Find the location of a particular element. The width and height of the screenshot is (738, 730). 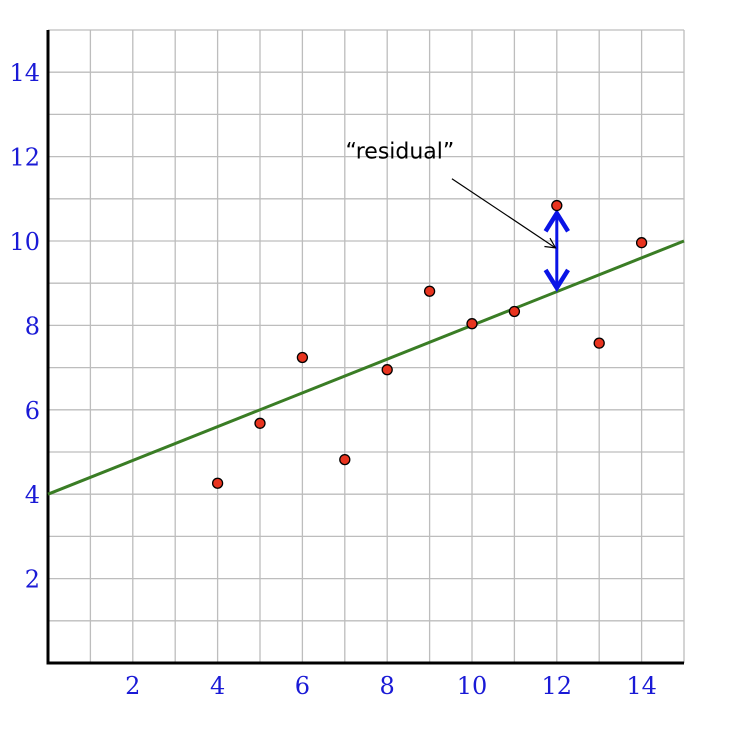

x-tick-label: 14 is located at coordinates (641, 686).